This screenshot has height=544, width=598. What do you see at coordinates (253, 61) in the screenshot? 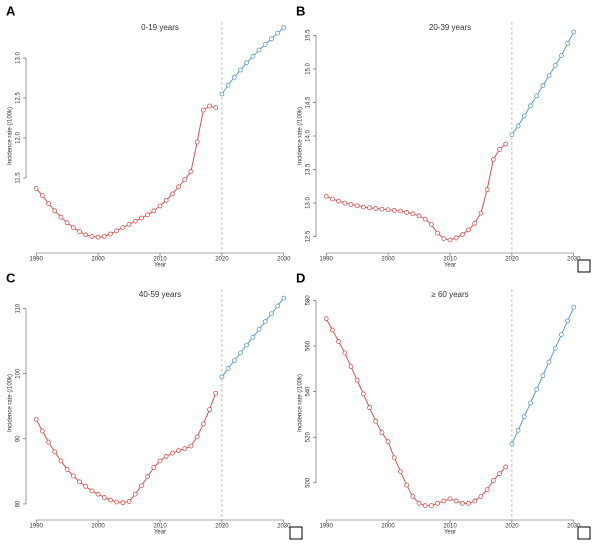
I see `series-line` at bounding box center [253, 61].